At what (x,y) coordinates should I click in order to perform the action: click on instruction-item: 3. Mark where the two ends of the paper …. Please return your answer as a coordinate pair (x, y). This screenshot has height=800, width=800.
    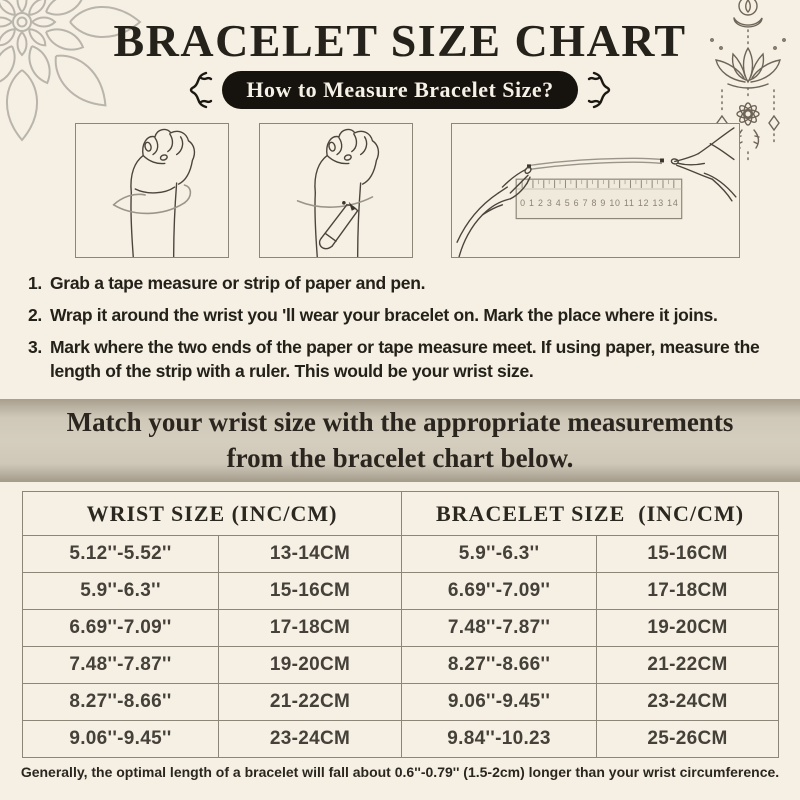
    Looking at the image, I should click on (409, 359).